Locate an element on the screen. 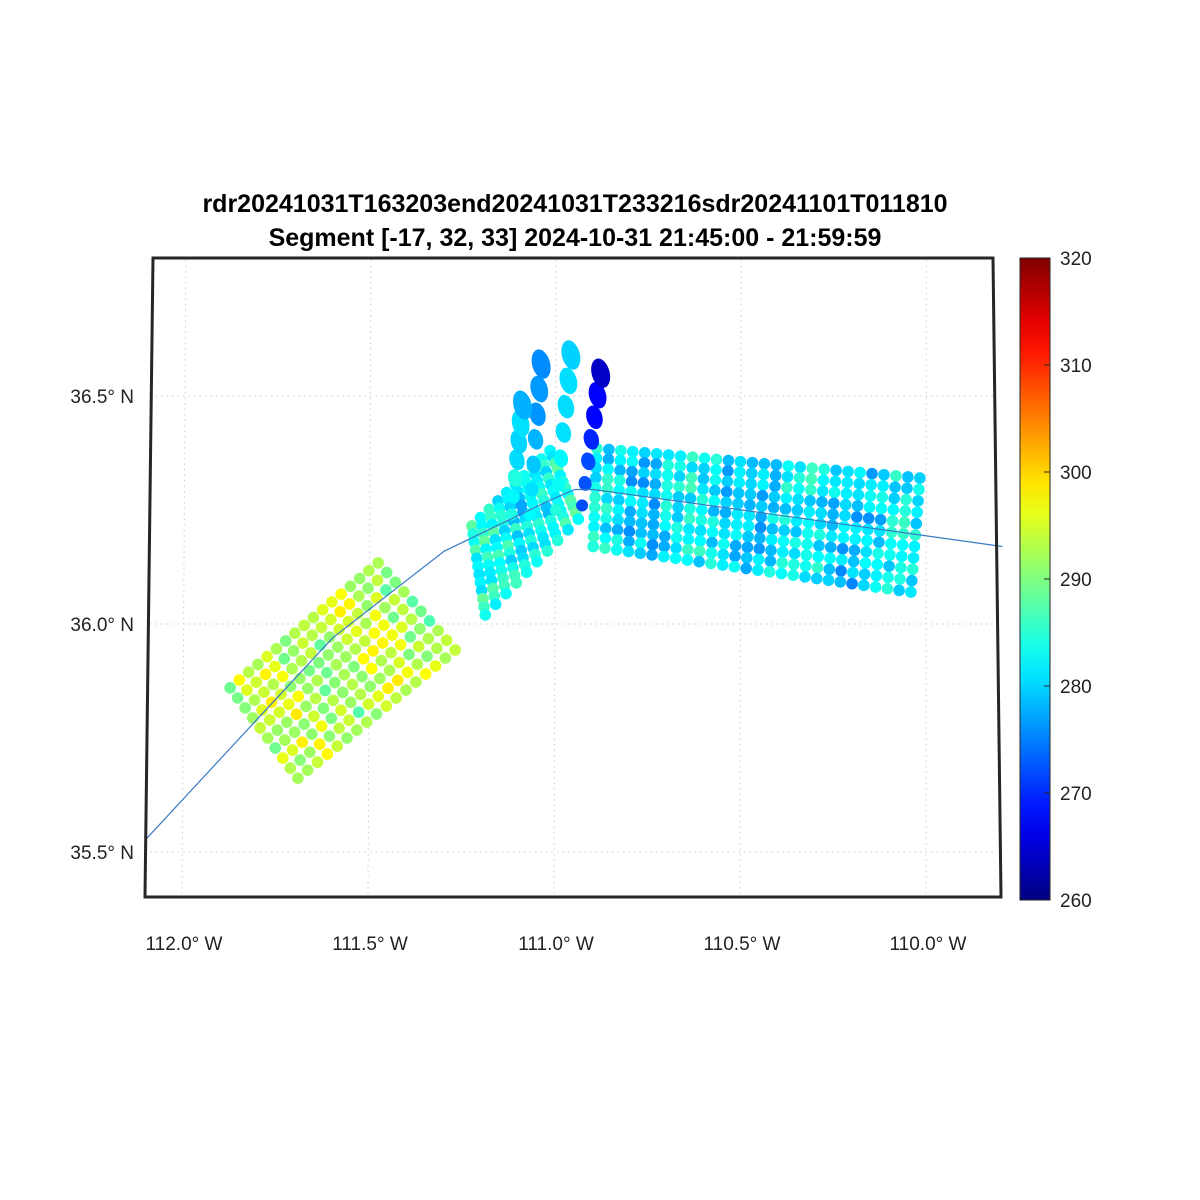  grid-line-lon is located at coordinates (740, 577).